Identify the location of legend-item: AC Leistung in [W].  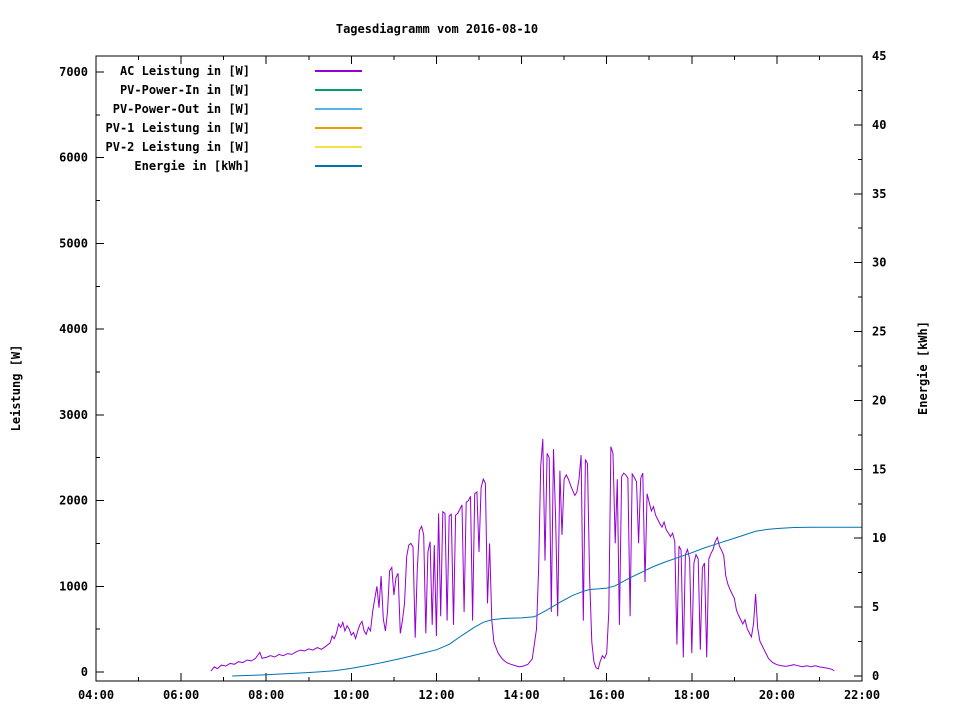
(241, 71).